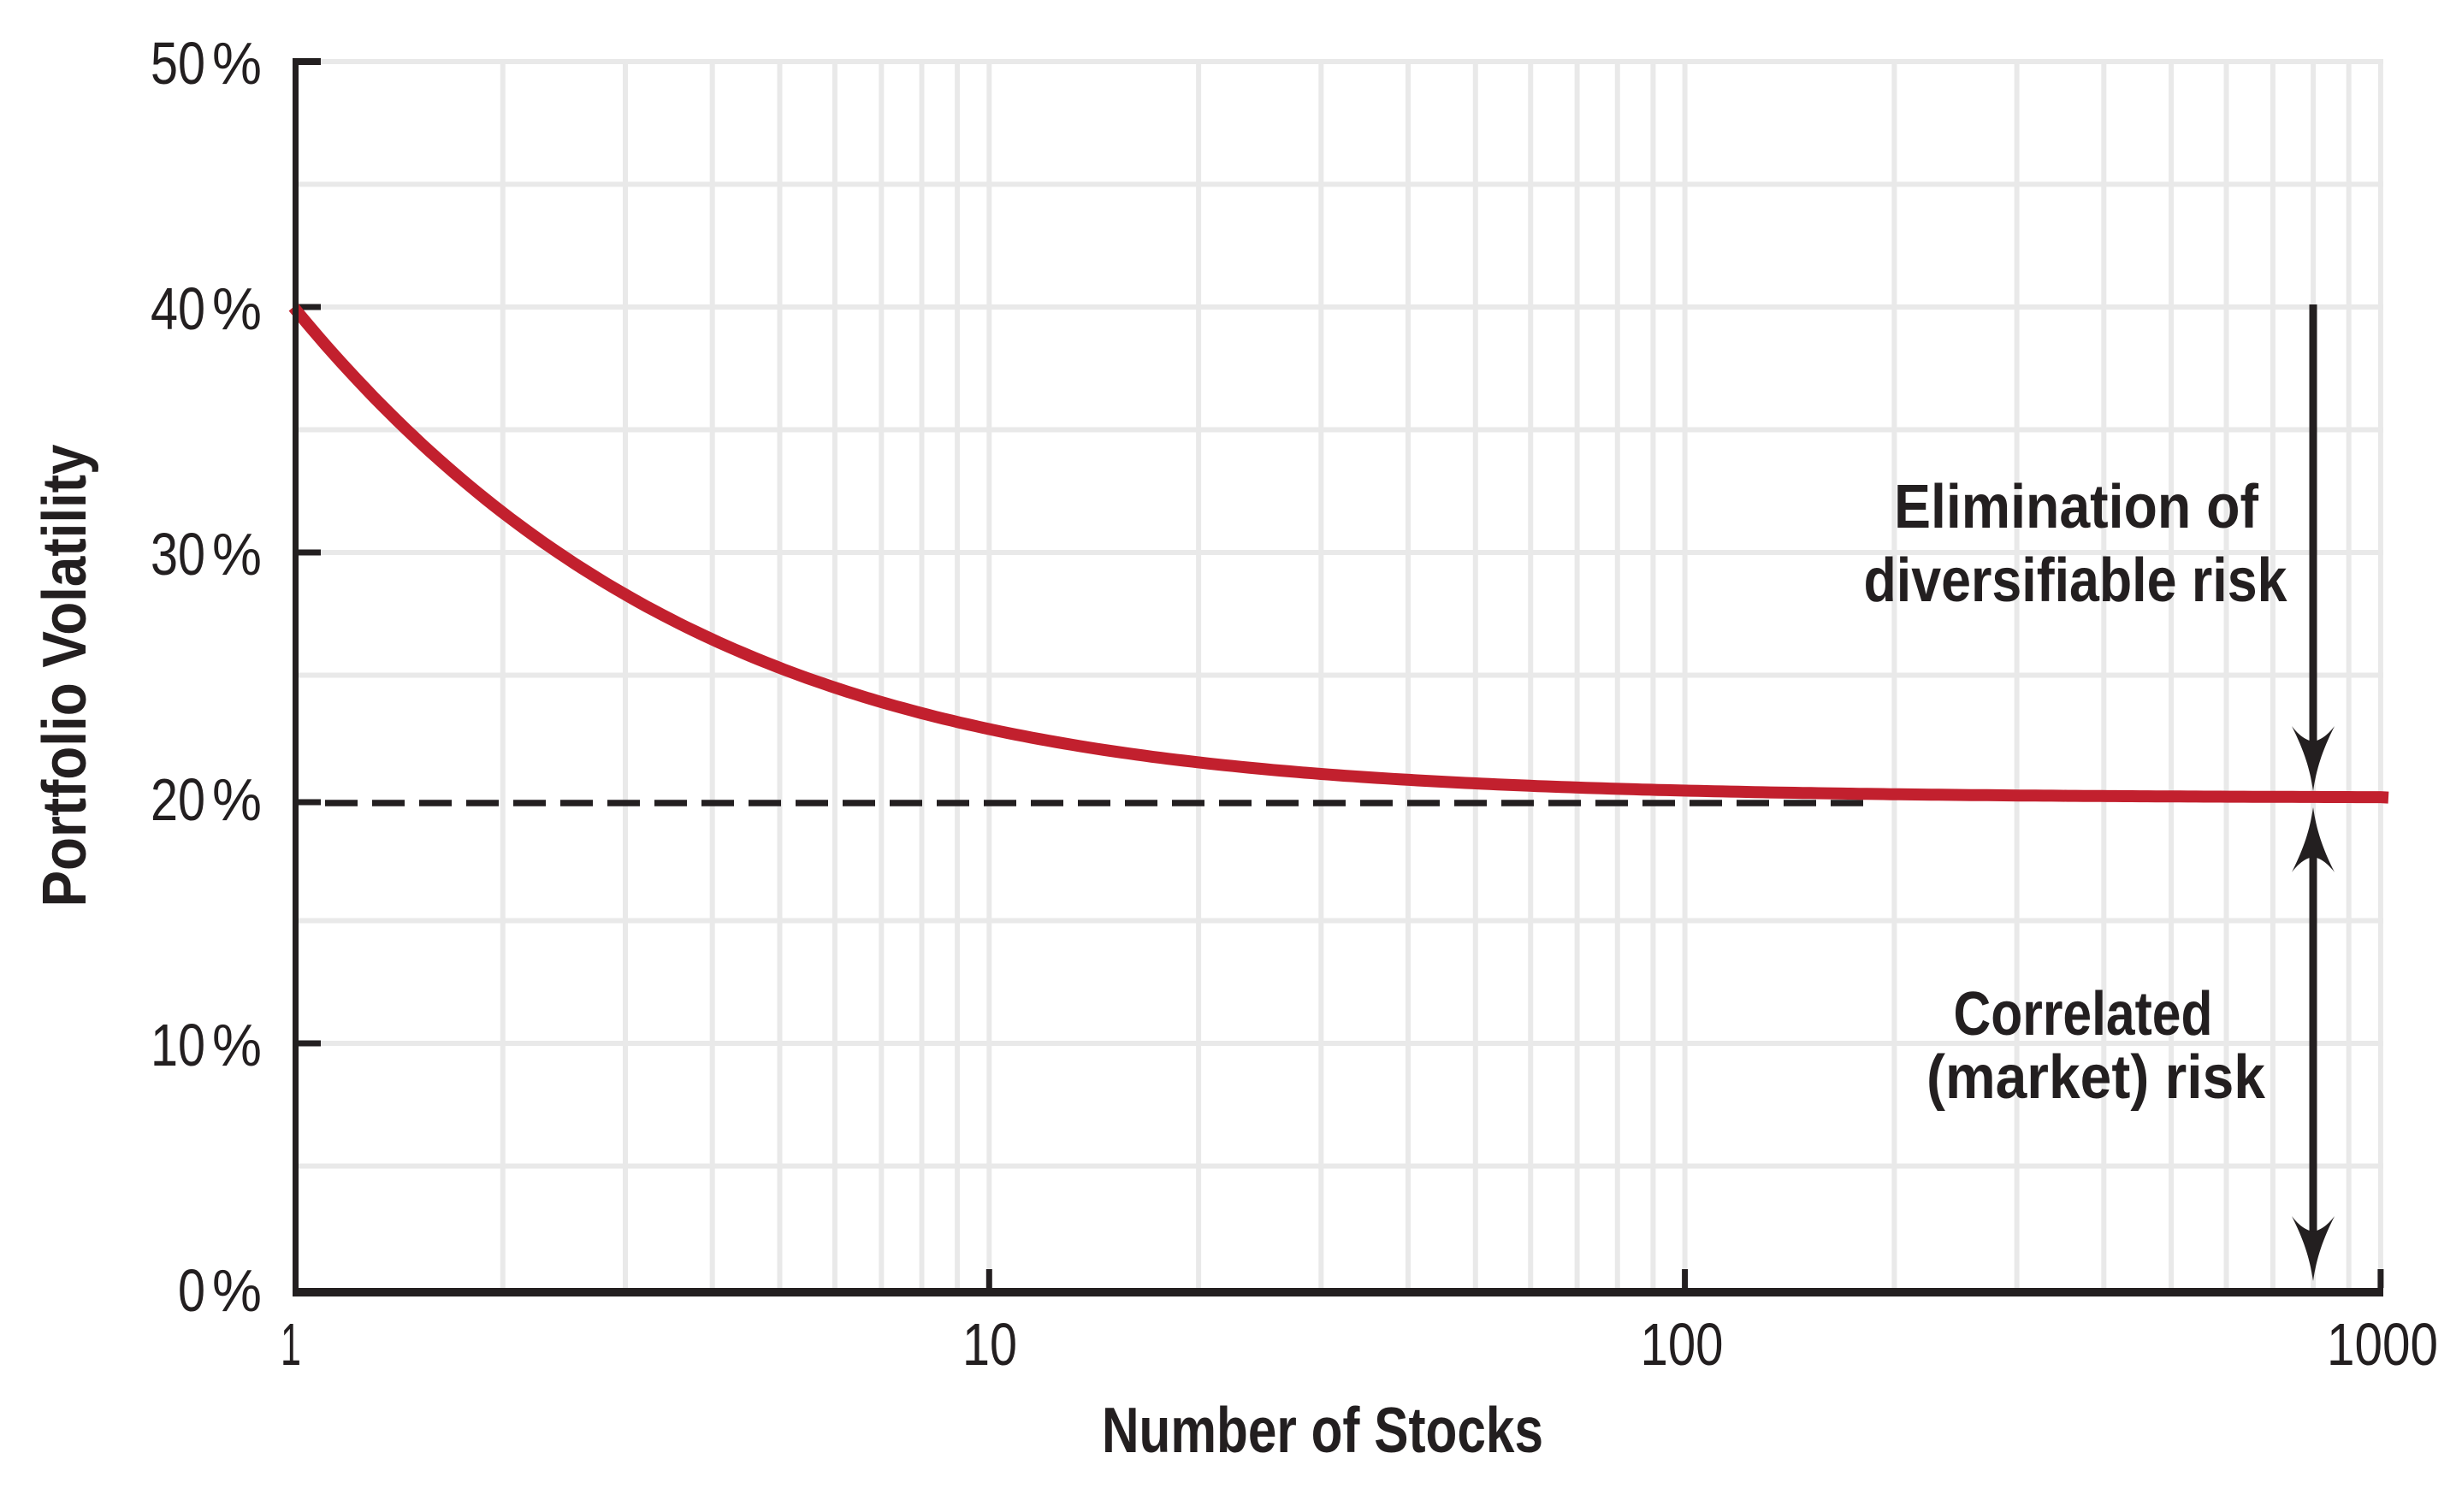 This screenshot has width=2462, height=1512. I want to click on svg-text: 40, so click(178, 308).